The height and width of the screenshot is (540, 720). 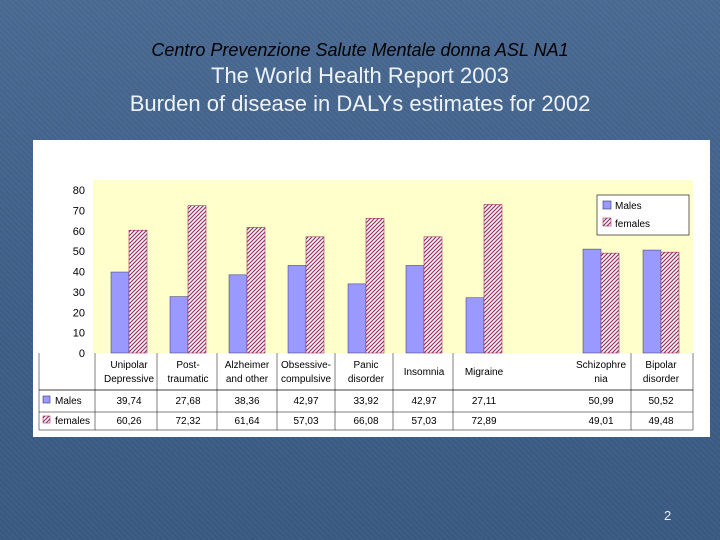 What do you see at coordinates (46, 419) in the screenshot?
I see `table-key-females` at bounding box center [46, 419].